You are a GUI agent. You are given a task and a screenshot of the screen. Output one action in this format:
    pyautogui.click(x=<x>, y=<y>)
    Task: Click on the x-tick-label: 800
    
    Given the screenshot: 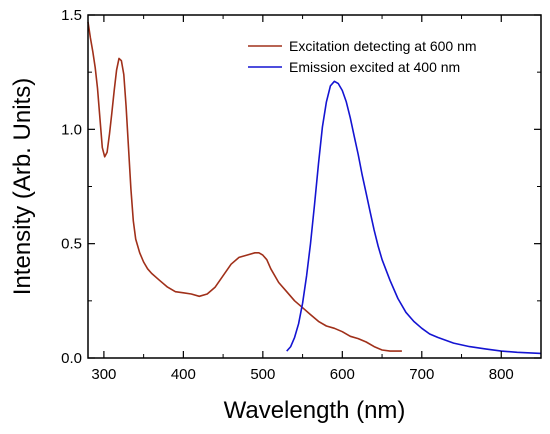 What is the action you would take?
    pyautogui.click(x=501, y=374)
    